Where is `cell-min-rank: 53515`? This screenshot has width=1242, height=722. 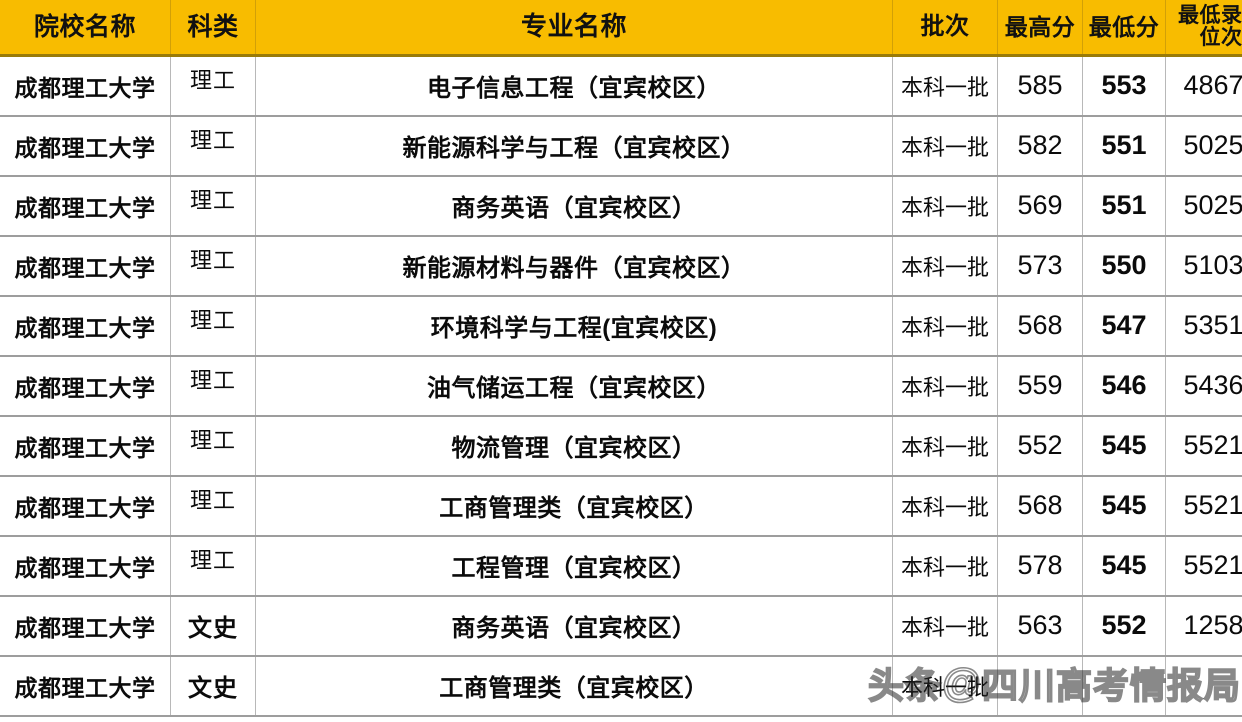
cell-min-rank: 53515 is located at coordinates (1203, 326).